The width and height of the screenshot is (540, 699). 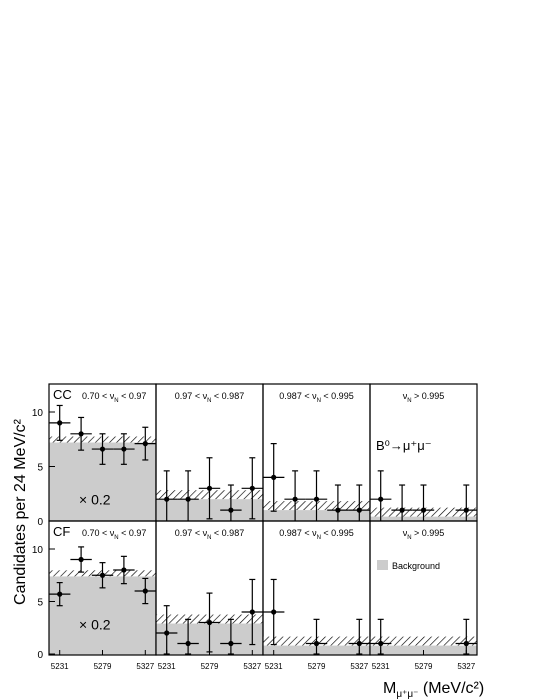 What do you see at coordinates (423, 641) in the screenshot?
I see `background-band` at bounding box center [423, 641].